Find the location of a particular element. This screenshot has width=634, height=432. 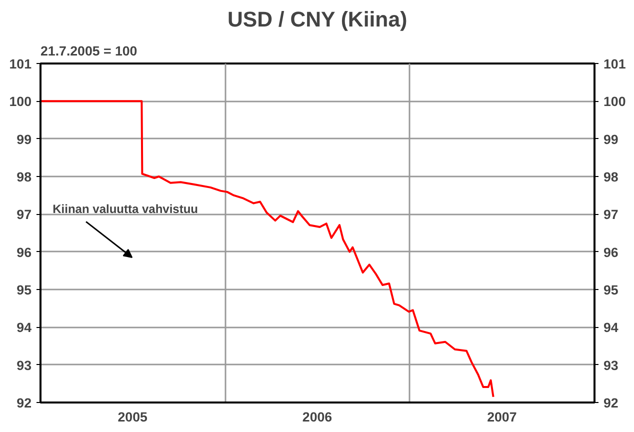

chart-subtitle: 21.7.2005 = 100 is located at coordinates (89, 51).